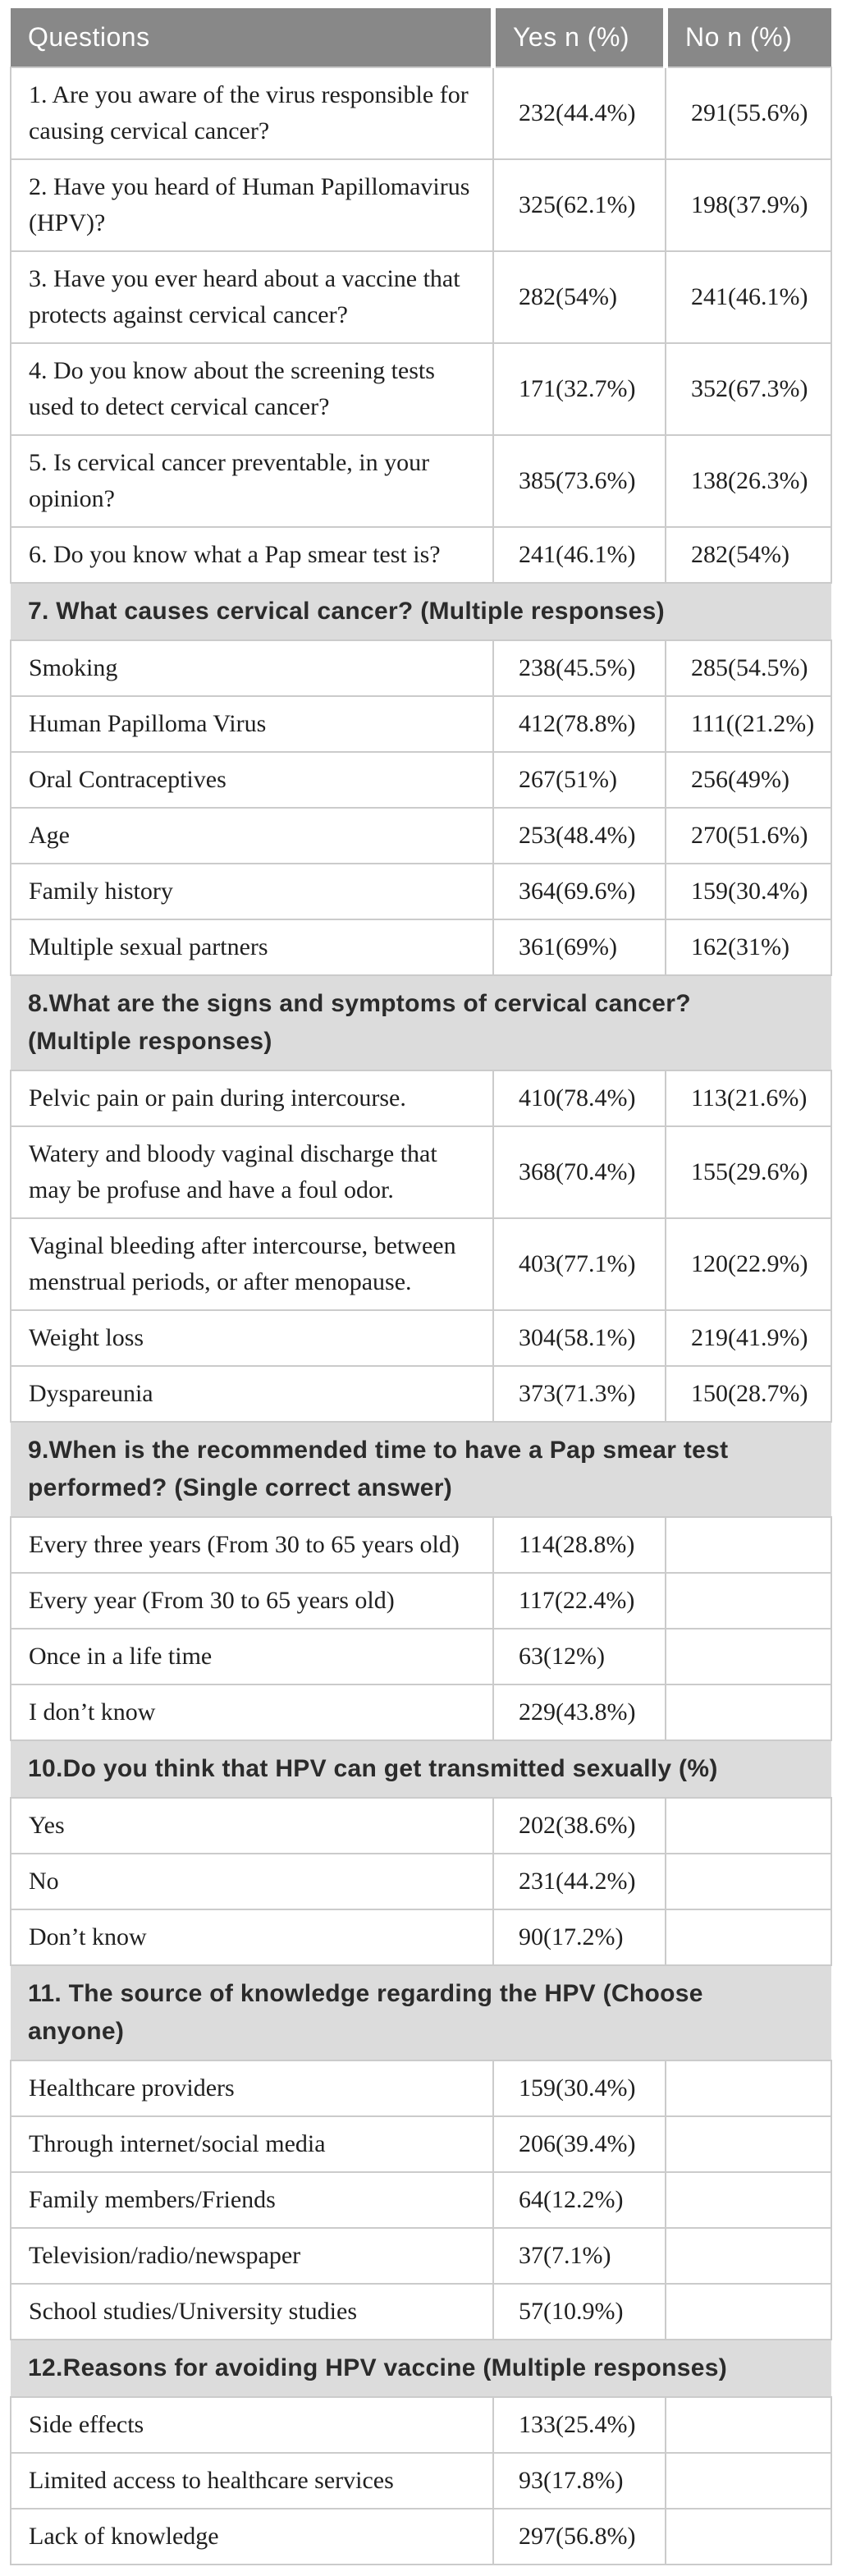 The height and width of the screenshot is (2576, 842). Describe the element at coordinates (579, 113) in the screenshot. I see `yes-count-cell: 232(44.4%)` at that location.